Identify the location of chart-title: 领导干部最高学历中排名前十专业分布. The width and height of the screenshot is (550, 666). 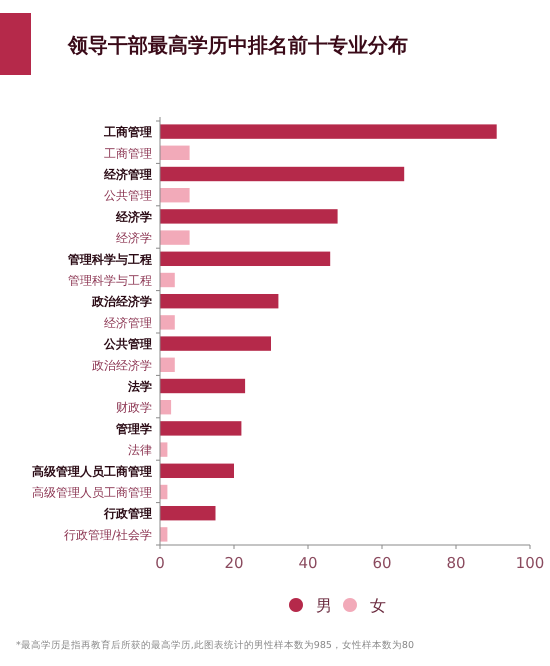
(237, 45).